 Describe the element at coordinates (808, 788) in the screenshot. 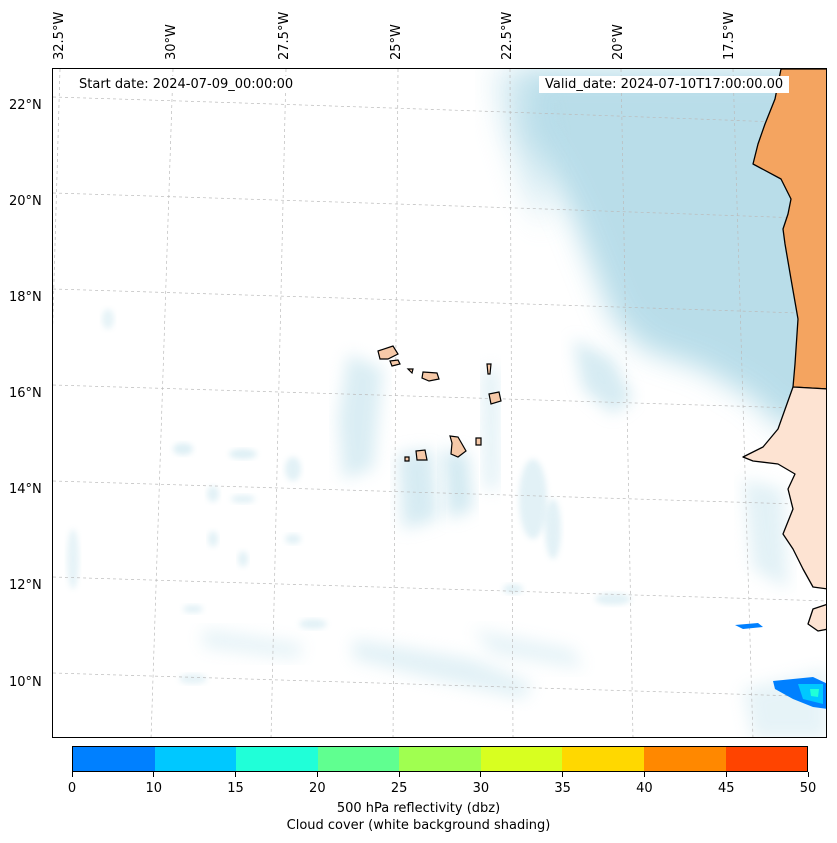

I see `colorbar-tick-label: 50` at that location.